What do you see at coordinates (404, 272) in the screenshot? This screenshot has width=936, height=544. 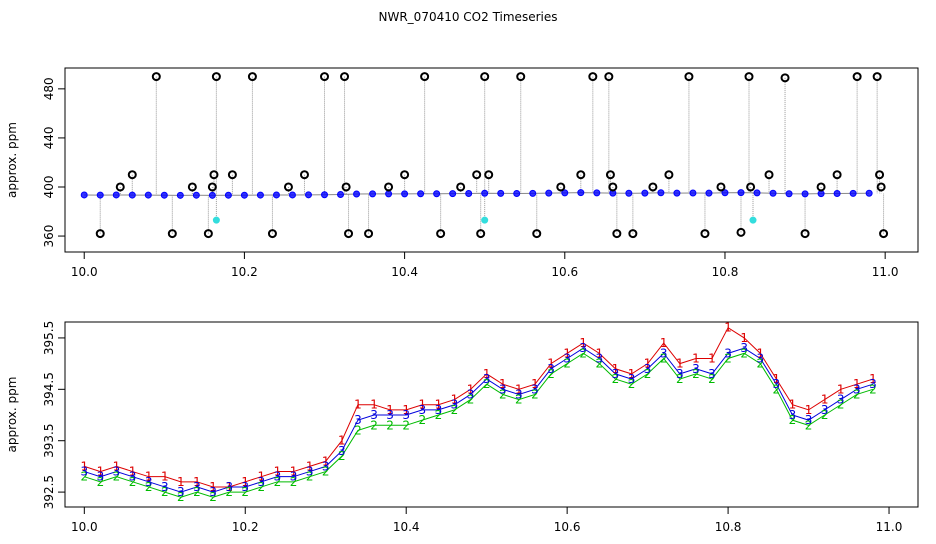 I see `x-tick-label: 10.4` at bounding box center [404, 272].